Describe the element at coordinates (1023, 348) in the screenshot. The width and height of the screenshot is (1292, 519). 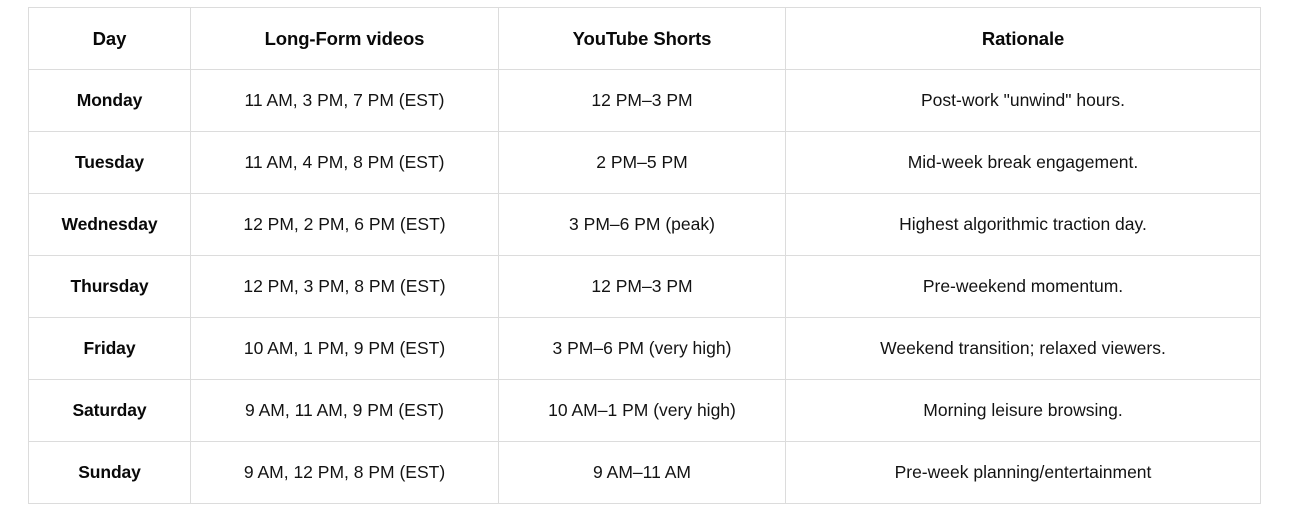
I see `cell-rationale: Weekend transition; relaxed viewers.` at that location.